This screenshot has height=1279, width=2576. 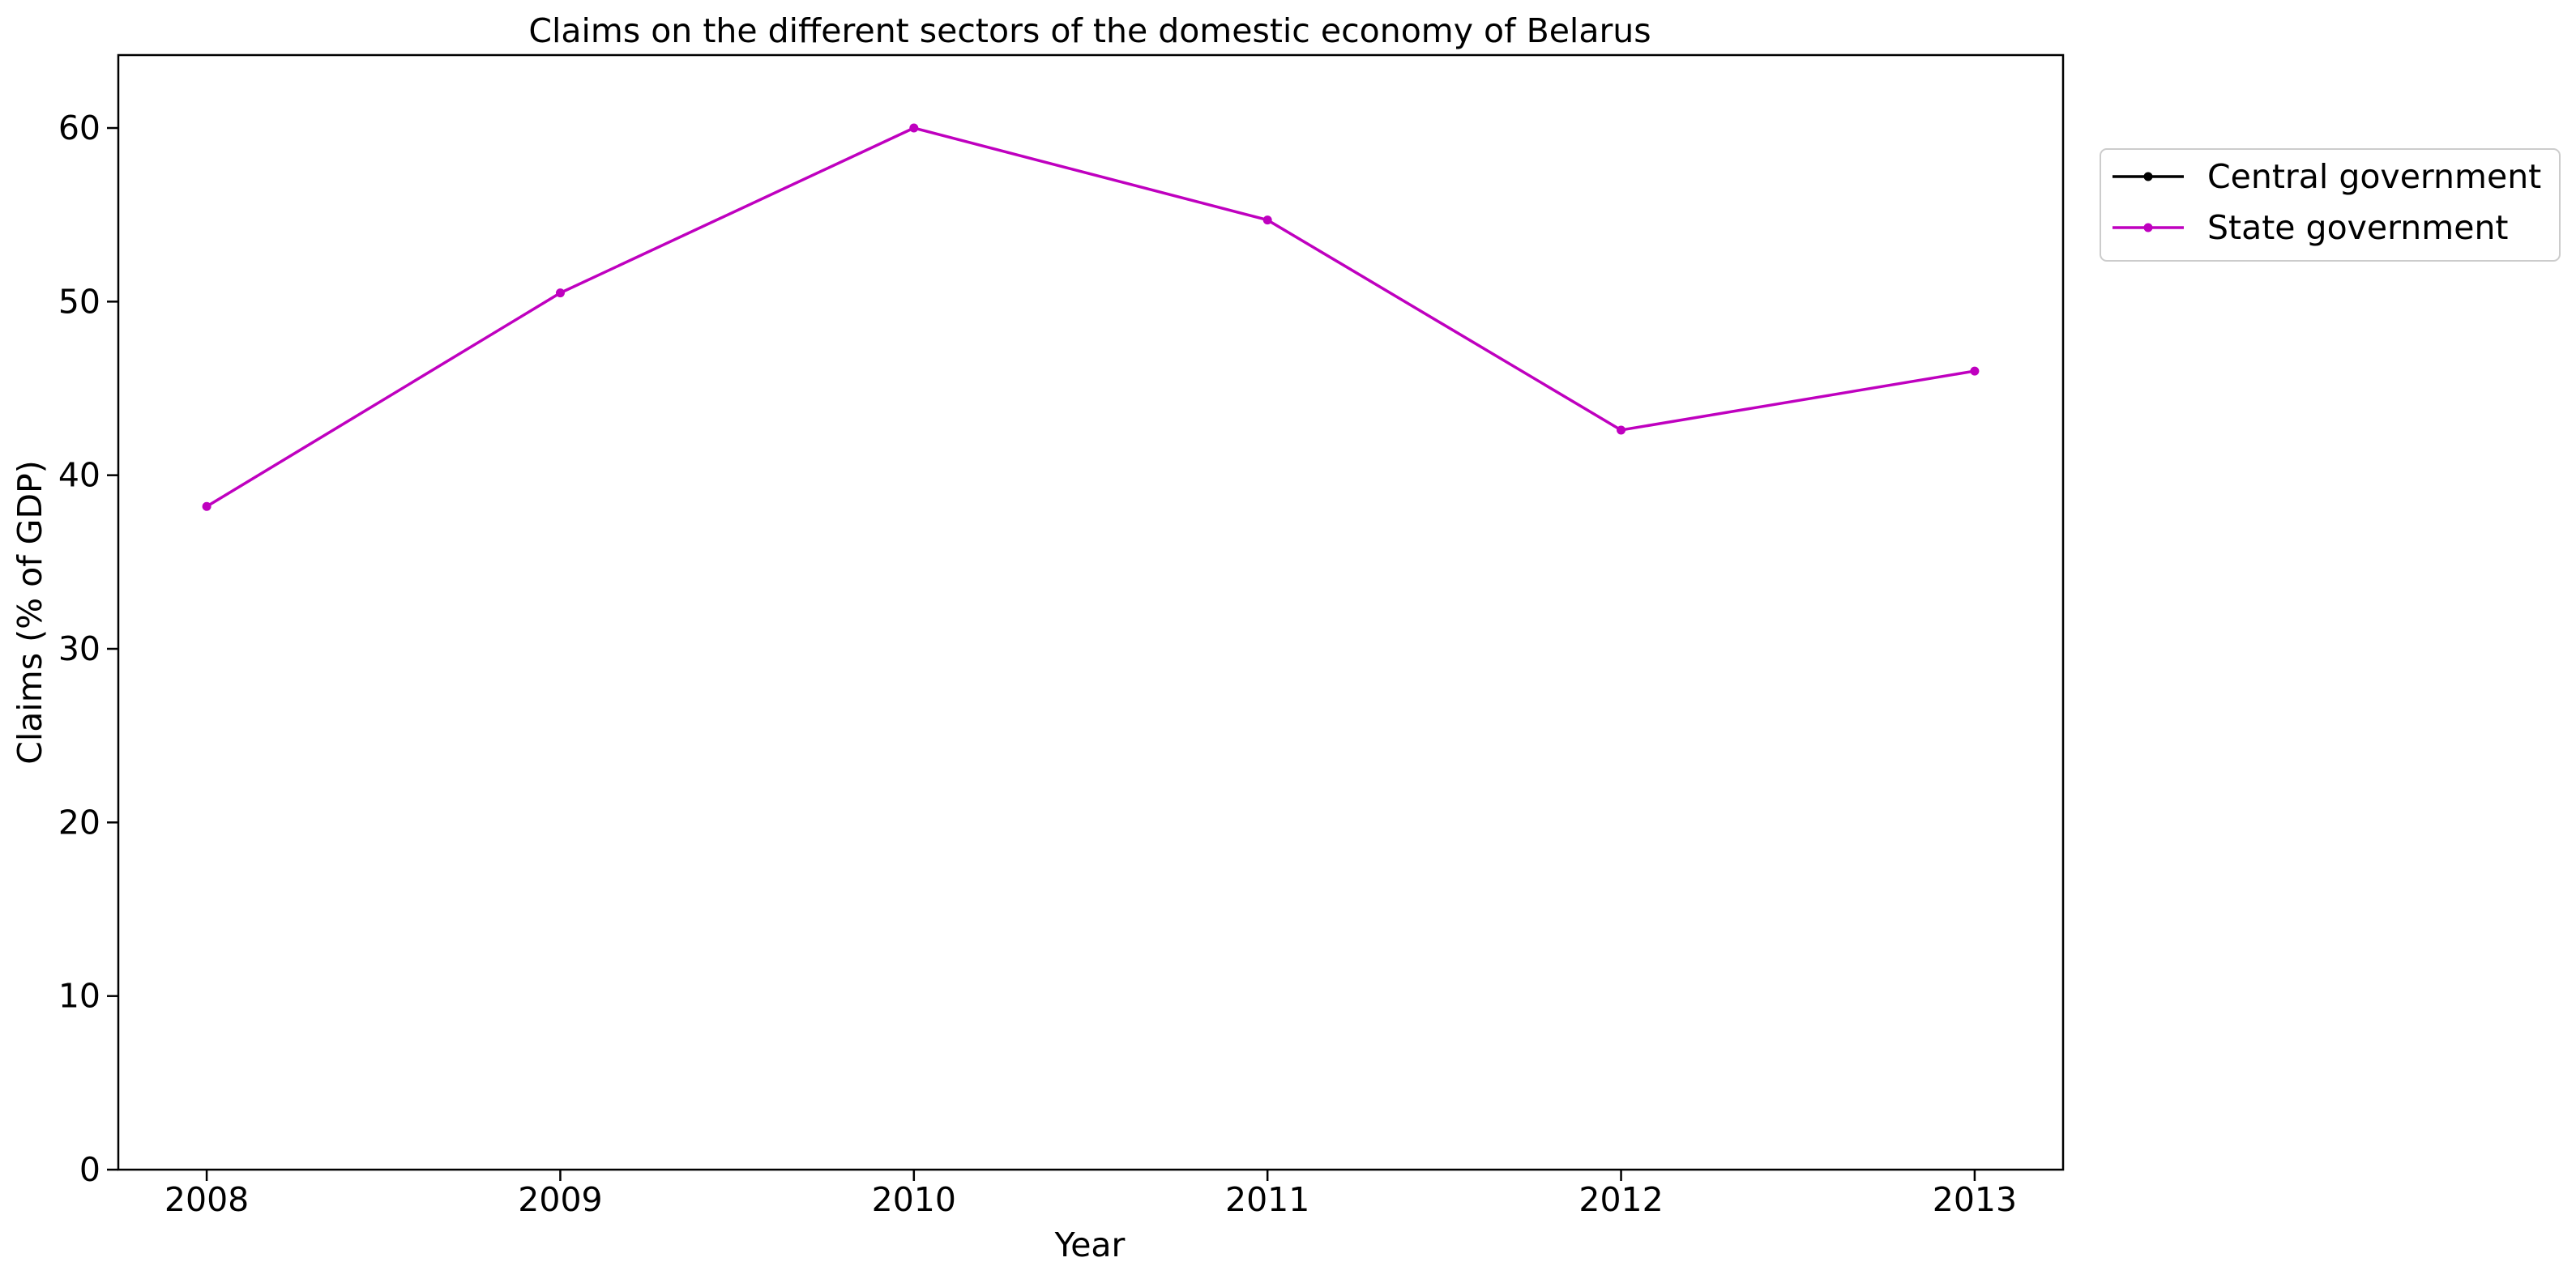 I want to click on x-tick-label: 2008, so click(x=206, y=1199).